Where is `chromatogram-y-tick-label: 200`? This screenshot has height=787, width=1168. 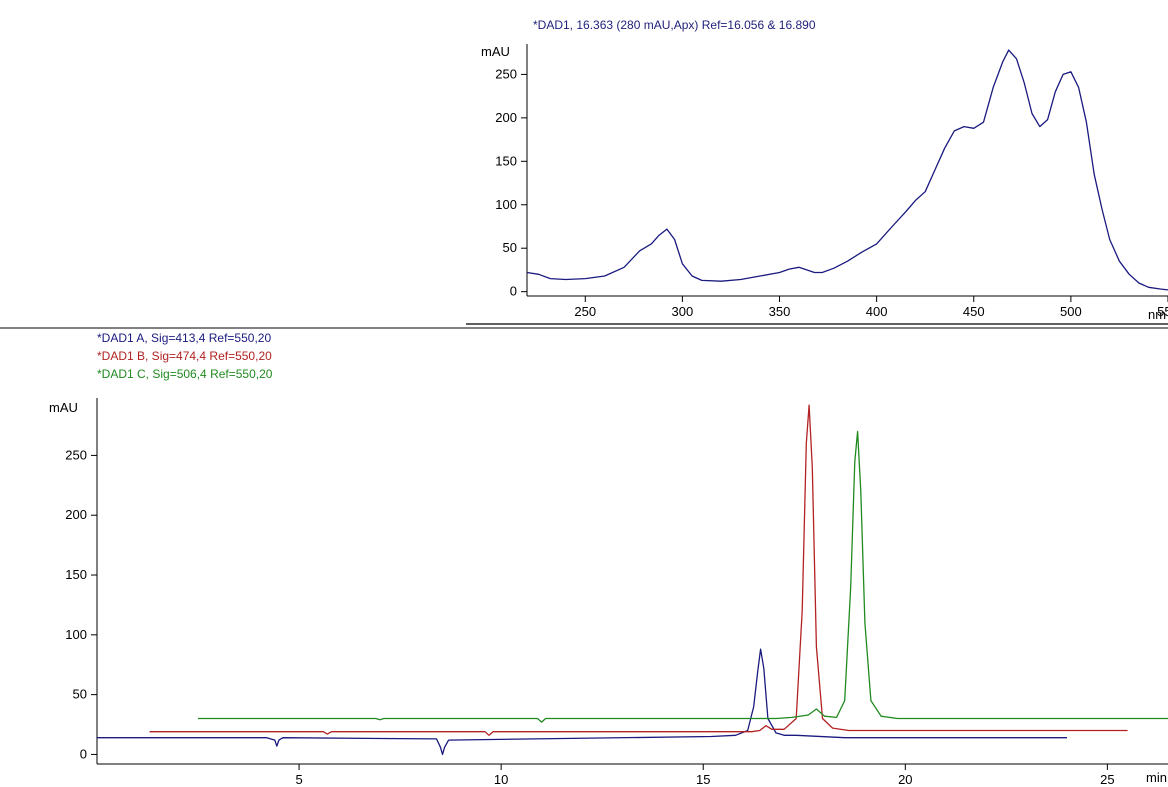
chromatogram-y-tick-label: 200 is located at coordinates (76, 514).